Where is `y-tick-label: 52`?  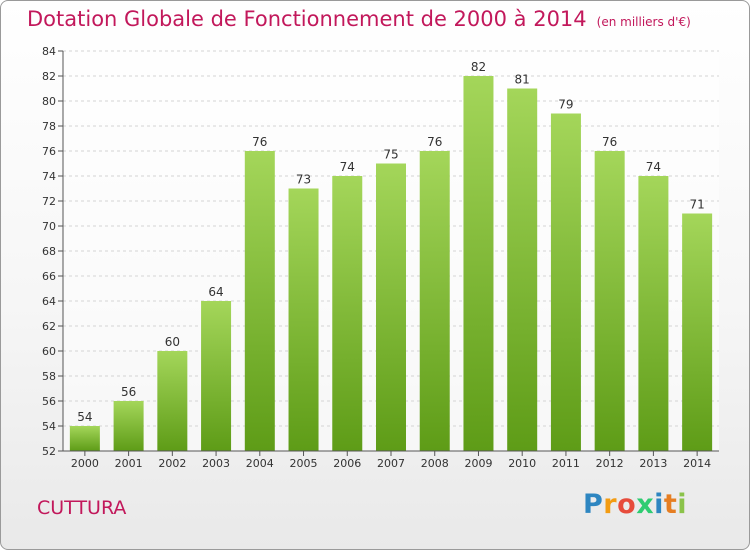 y-tick-label: 52 is located at coordinates (49, 451).